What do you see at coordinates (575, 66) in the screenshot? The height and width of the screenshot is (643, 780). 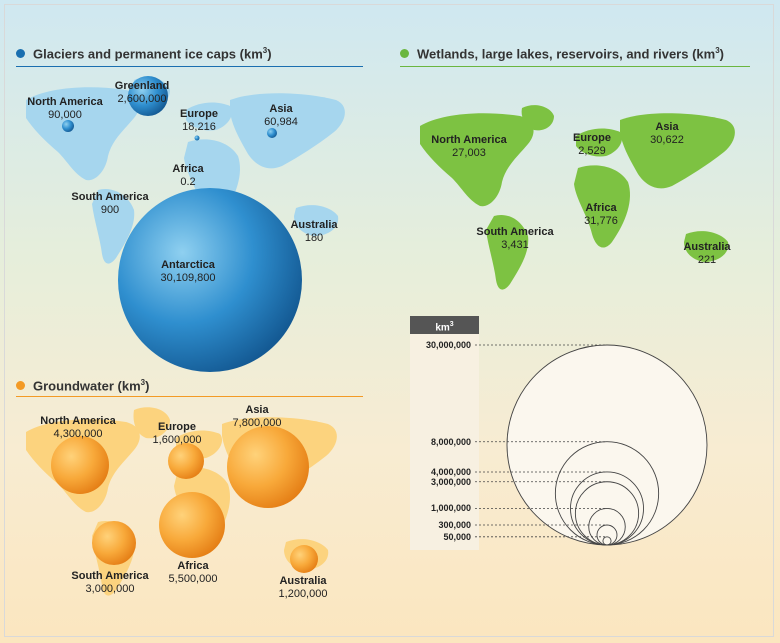 I see `wetlands-rule` at bounding box center [575, 66].